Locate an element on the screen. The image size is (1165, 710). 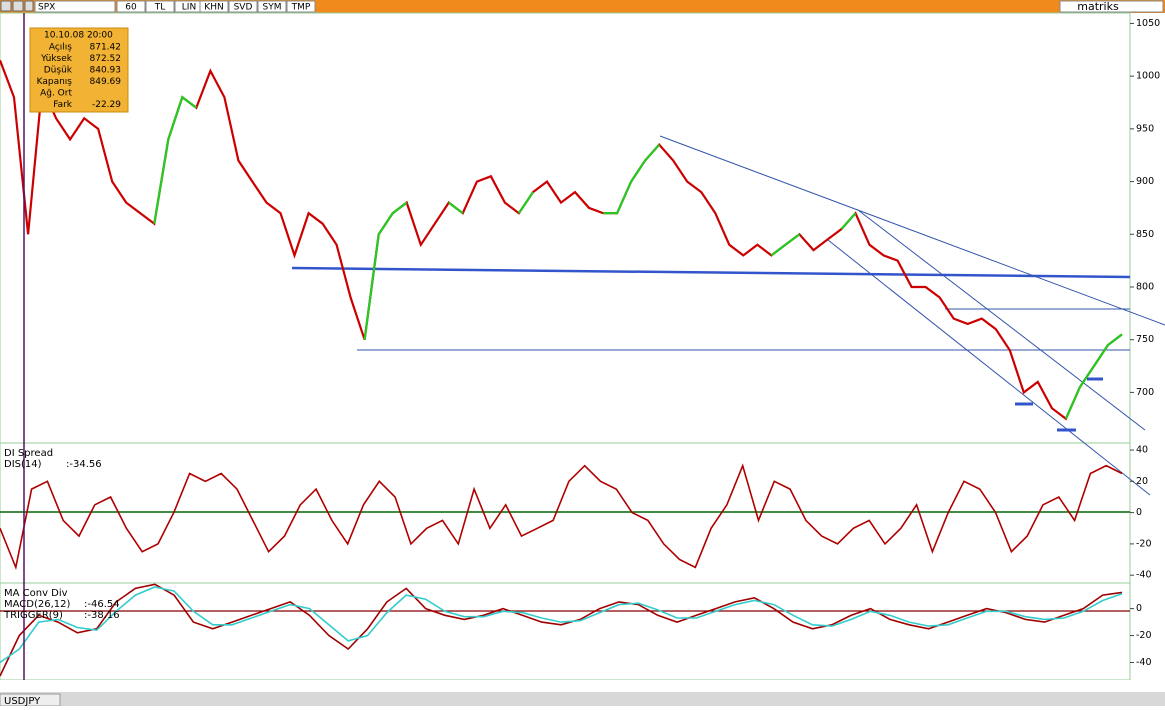
info-datetime: 10.10.08 20:00 is located at coordinates (78, 36).